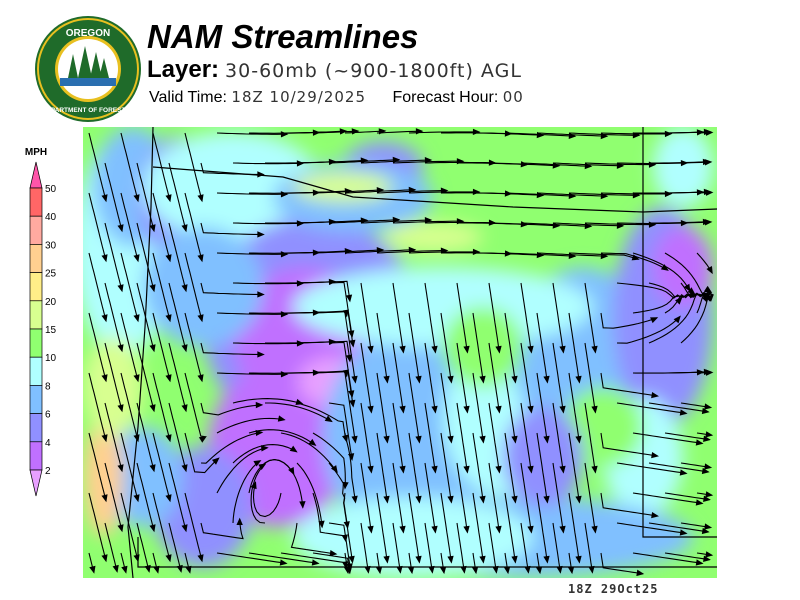 This screenshot has height=600, width=800. What do you see at coordinates (51, 274) in the screenshot?
I see `legend-tick-label: 25` at bounding box center [51, 274].